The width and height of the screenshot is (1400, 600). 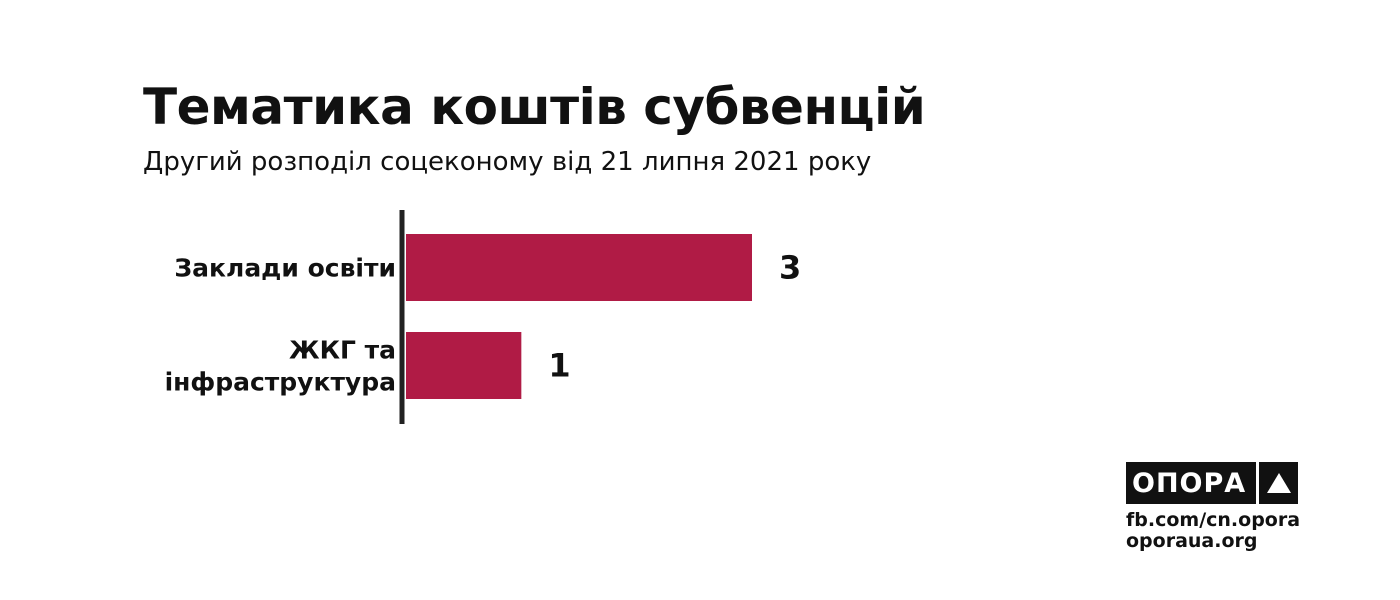 What do you see at coordinates (1213, 520) in the screenshot?
I see `facebook-link: fb.com/cn.opora` at bounding box center [1213, 520].